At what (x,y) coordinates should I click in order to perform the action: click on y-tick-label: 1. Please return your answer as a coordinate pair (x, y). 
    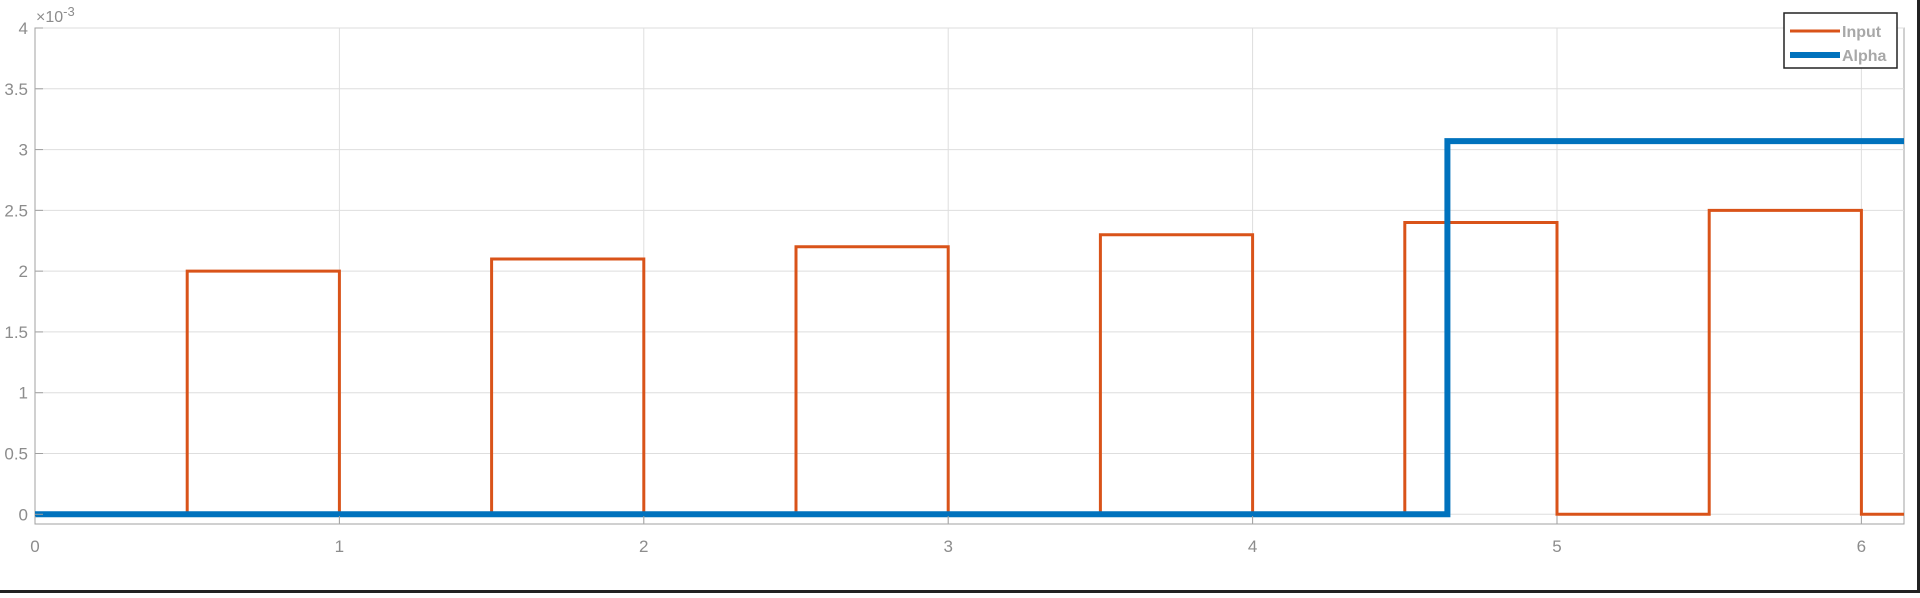
    Looking at the image, I should click on (23, 393).